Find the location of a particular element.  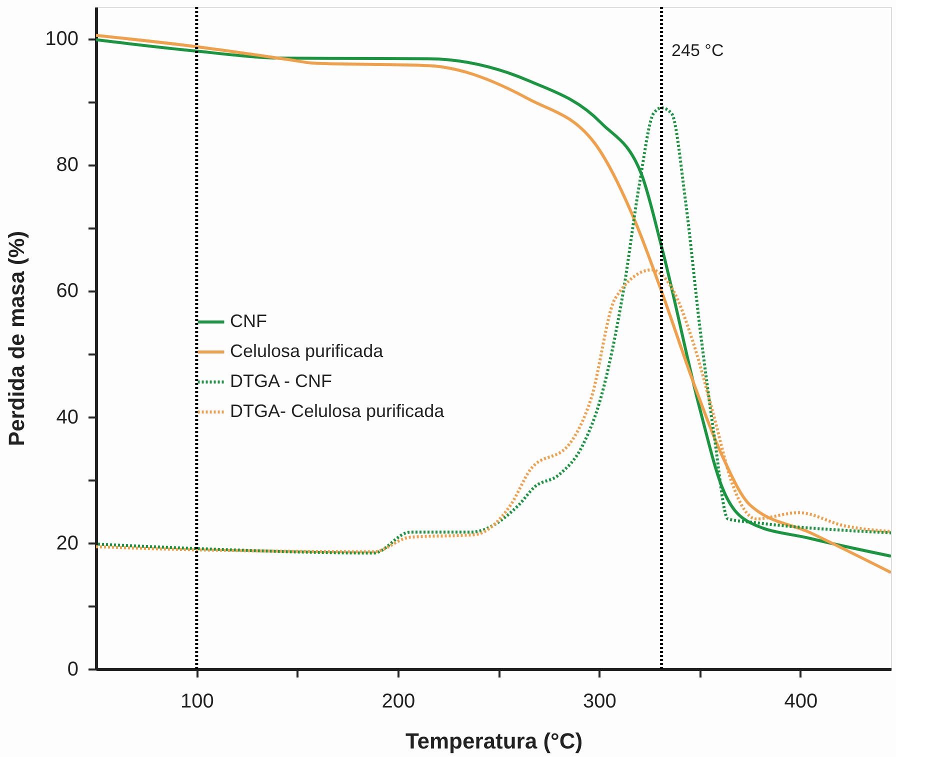

legend-label: DTGA- Celulosa purificada is located at coordinates (338, 411).